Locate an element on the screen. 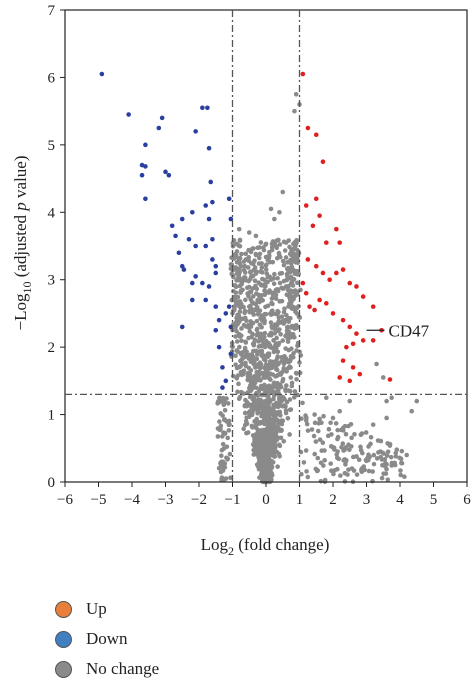 This screenshot has width=474, height=684. legend-label-up: Up is located at coordinates (96, 608).